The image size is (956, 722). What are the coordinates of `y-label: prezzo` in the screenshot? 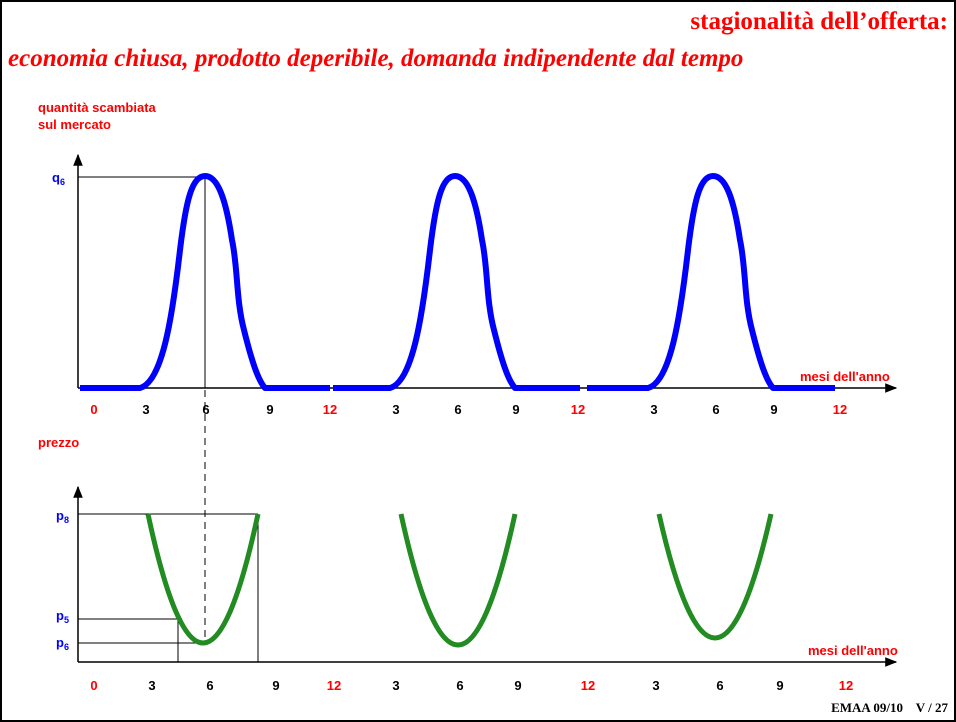 It's located at (58, 442).